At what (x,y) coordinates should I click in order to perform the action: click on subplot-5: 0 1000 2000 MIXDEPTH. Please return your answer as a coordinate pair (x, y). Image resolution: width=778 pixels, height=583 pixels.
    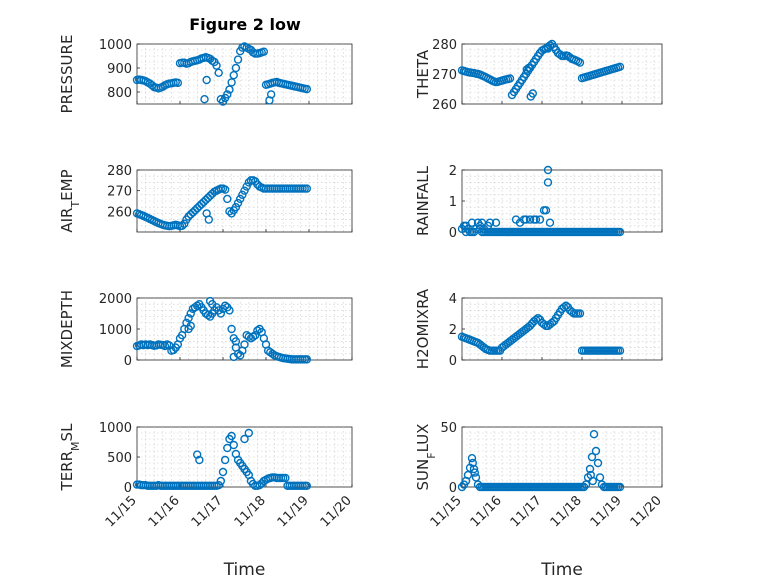
    Looking at the image, I should click on (205, 329).